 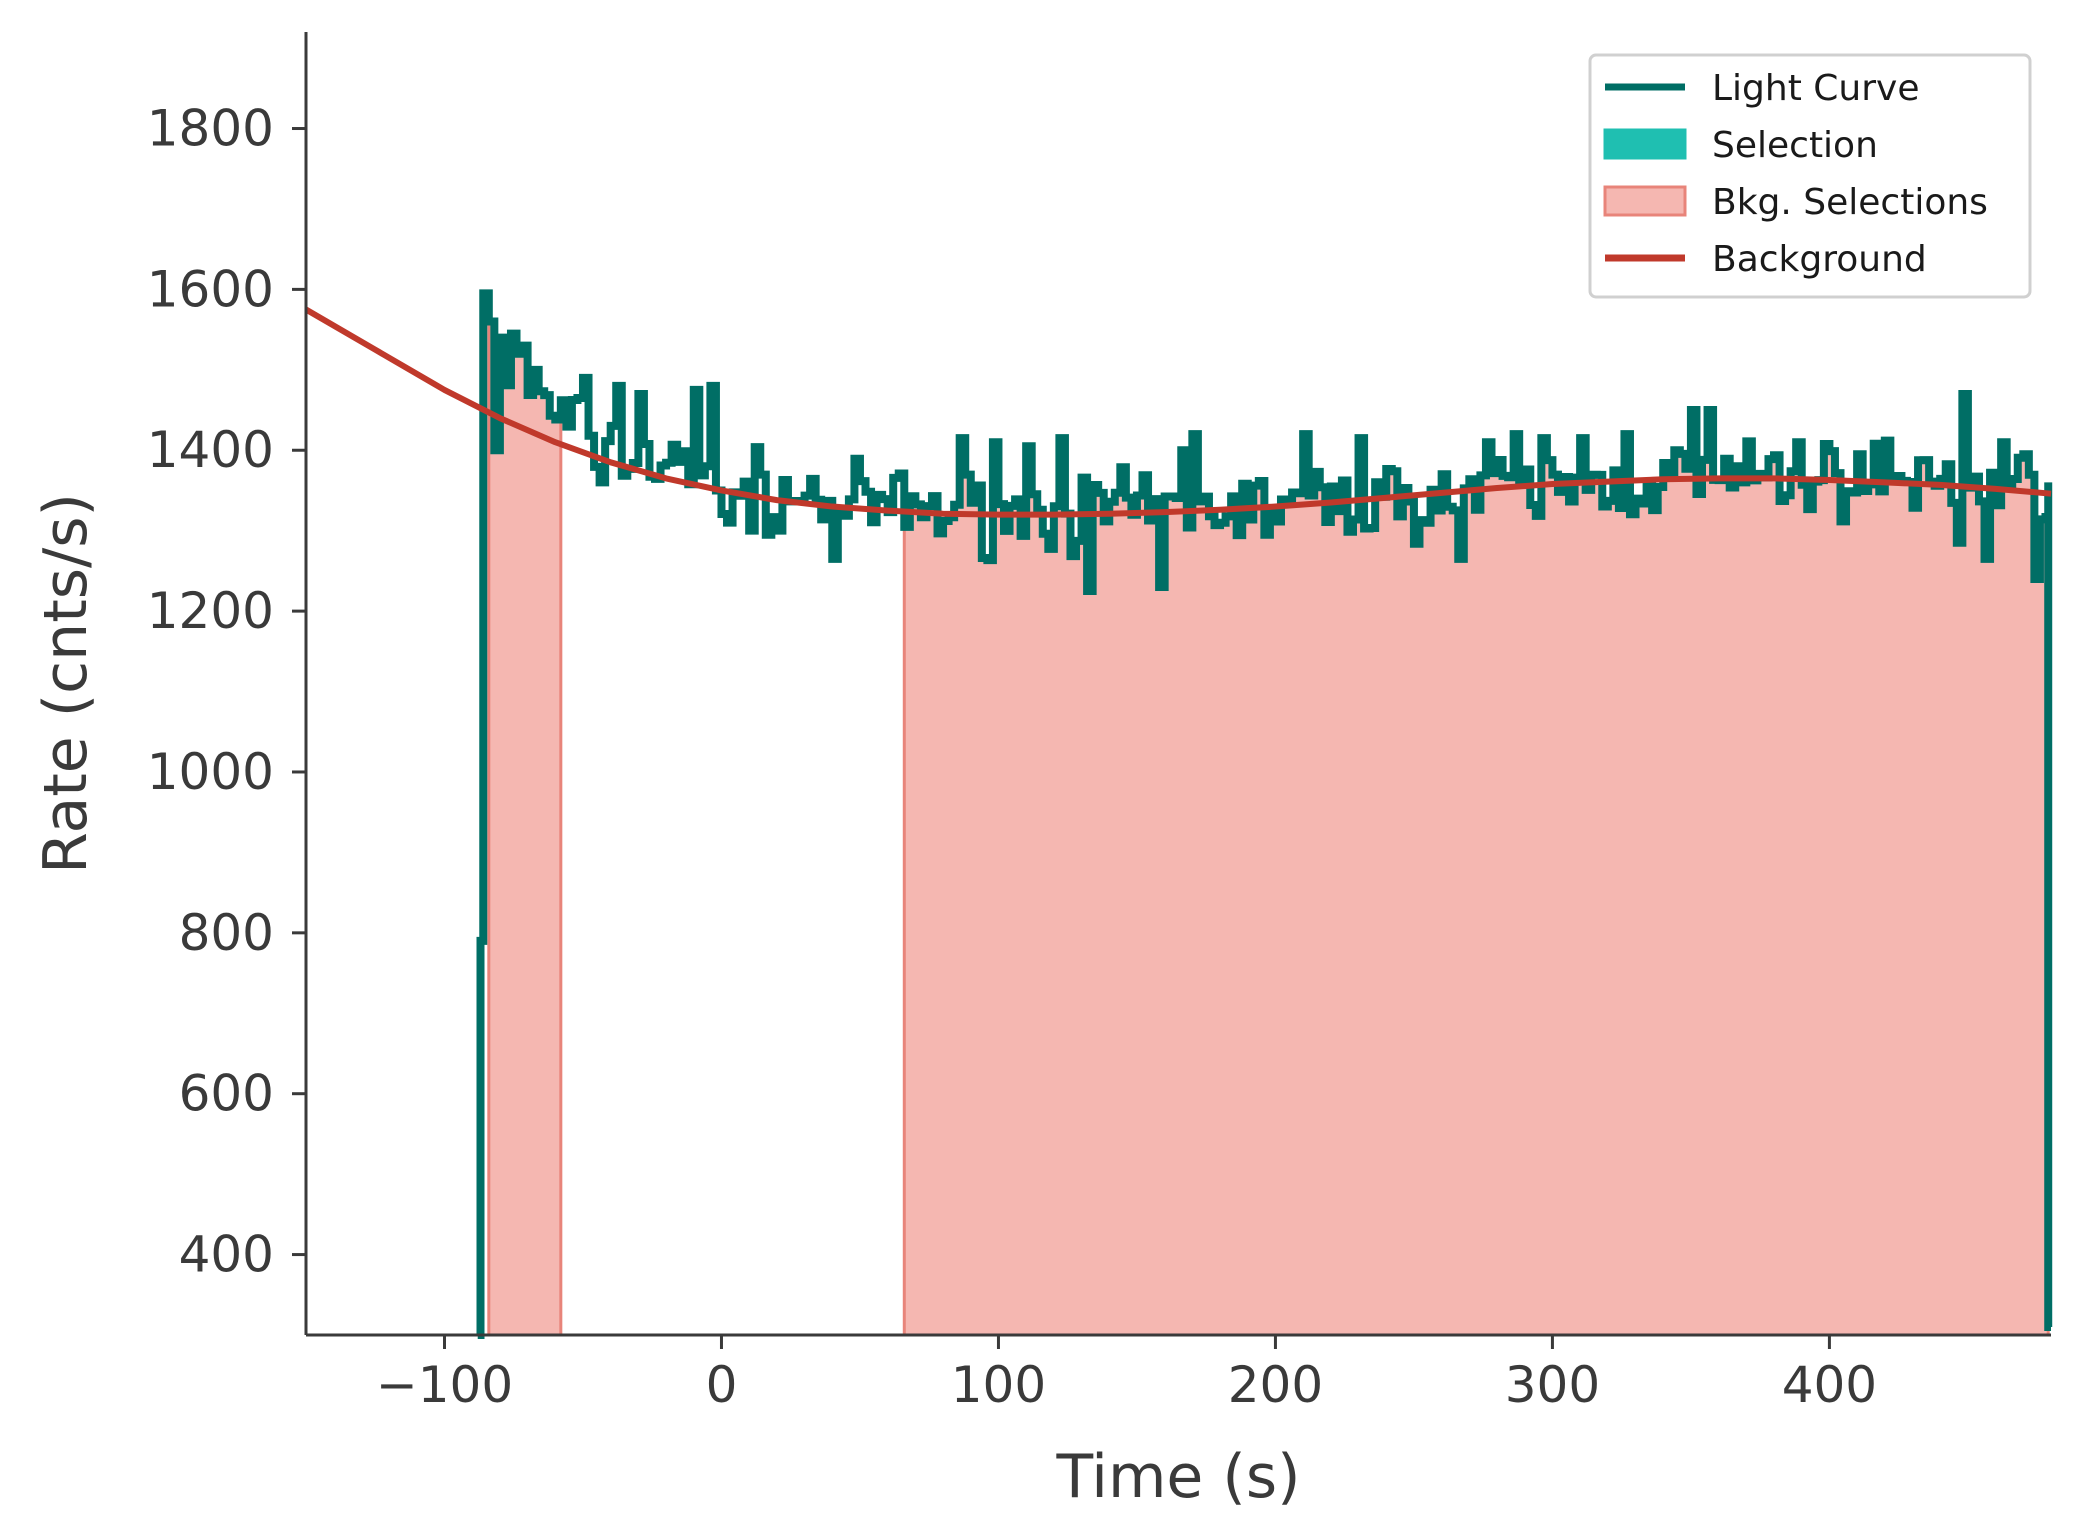 I want to click on legend-item: Light Curve, so click(x=1762, y=88).